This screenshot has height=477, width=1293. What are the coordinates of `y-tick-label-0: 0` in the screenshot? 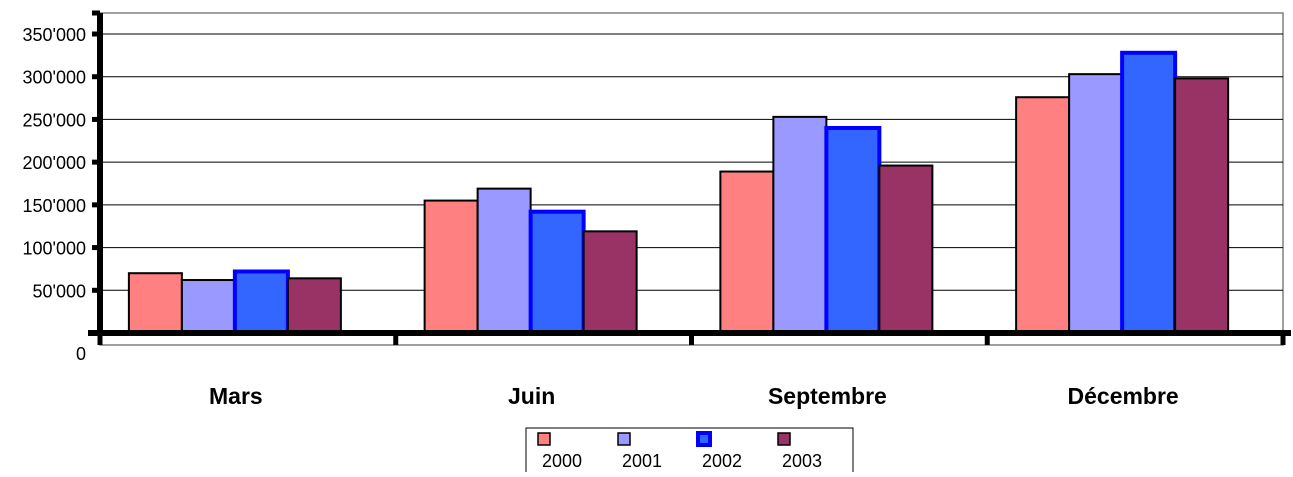 It's located at (81, 354).